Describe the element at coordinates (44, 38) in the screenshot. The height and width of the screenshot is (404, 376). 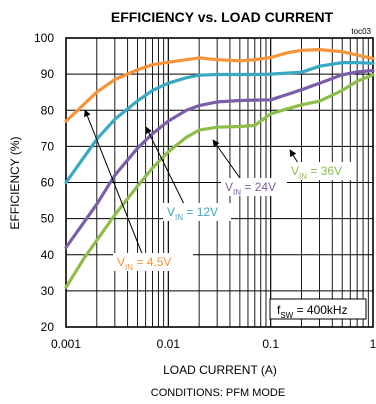
I see `y-tick-label: 100` at that location.